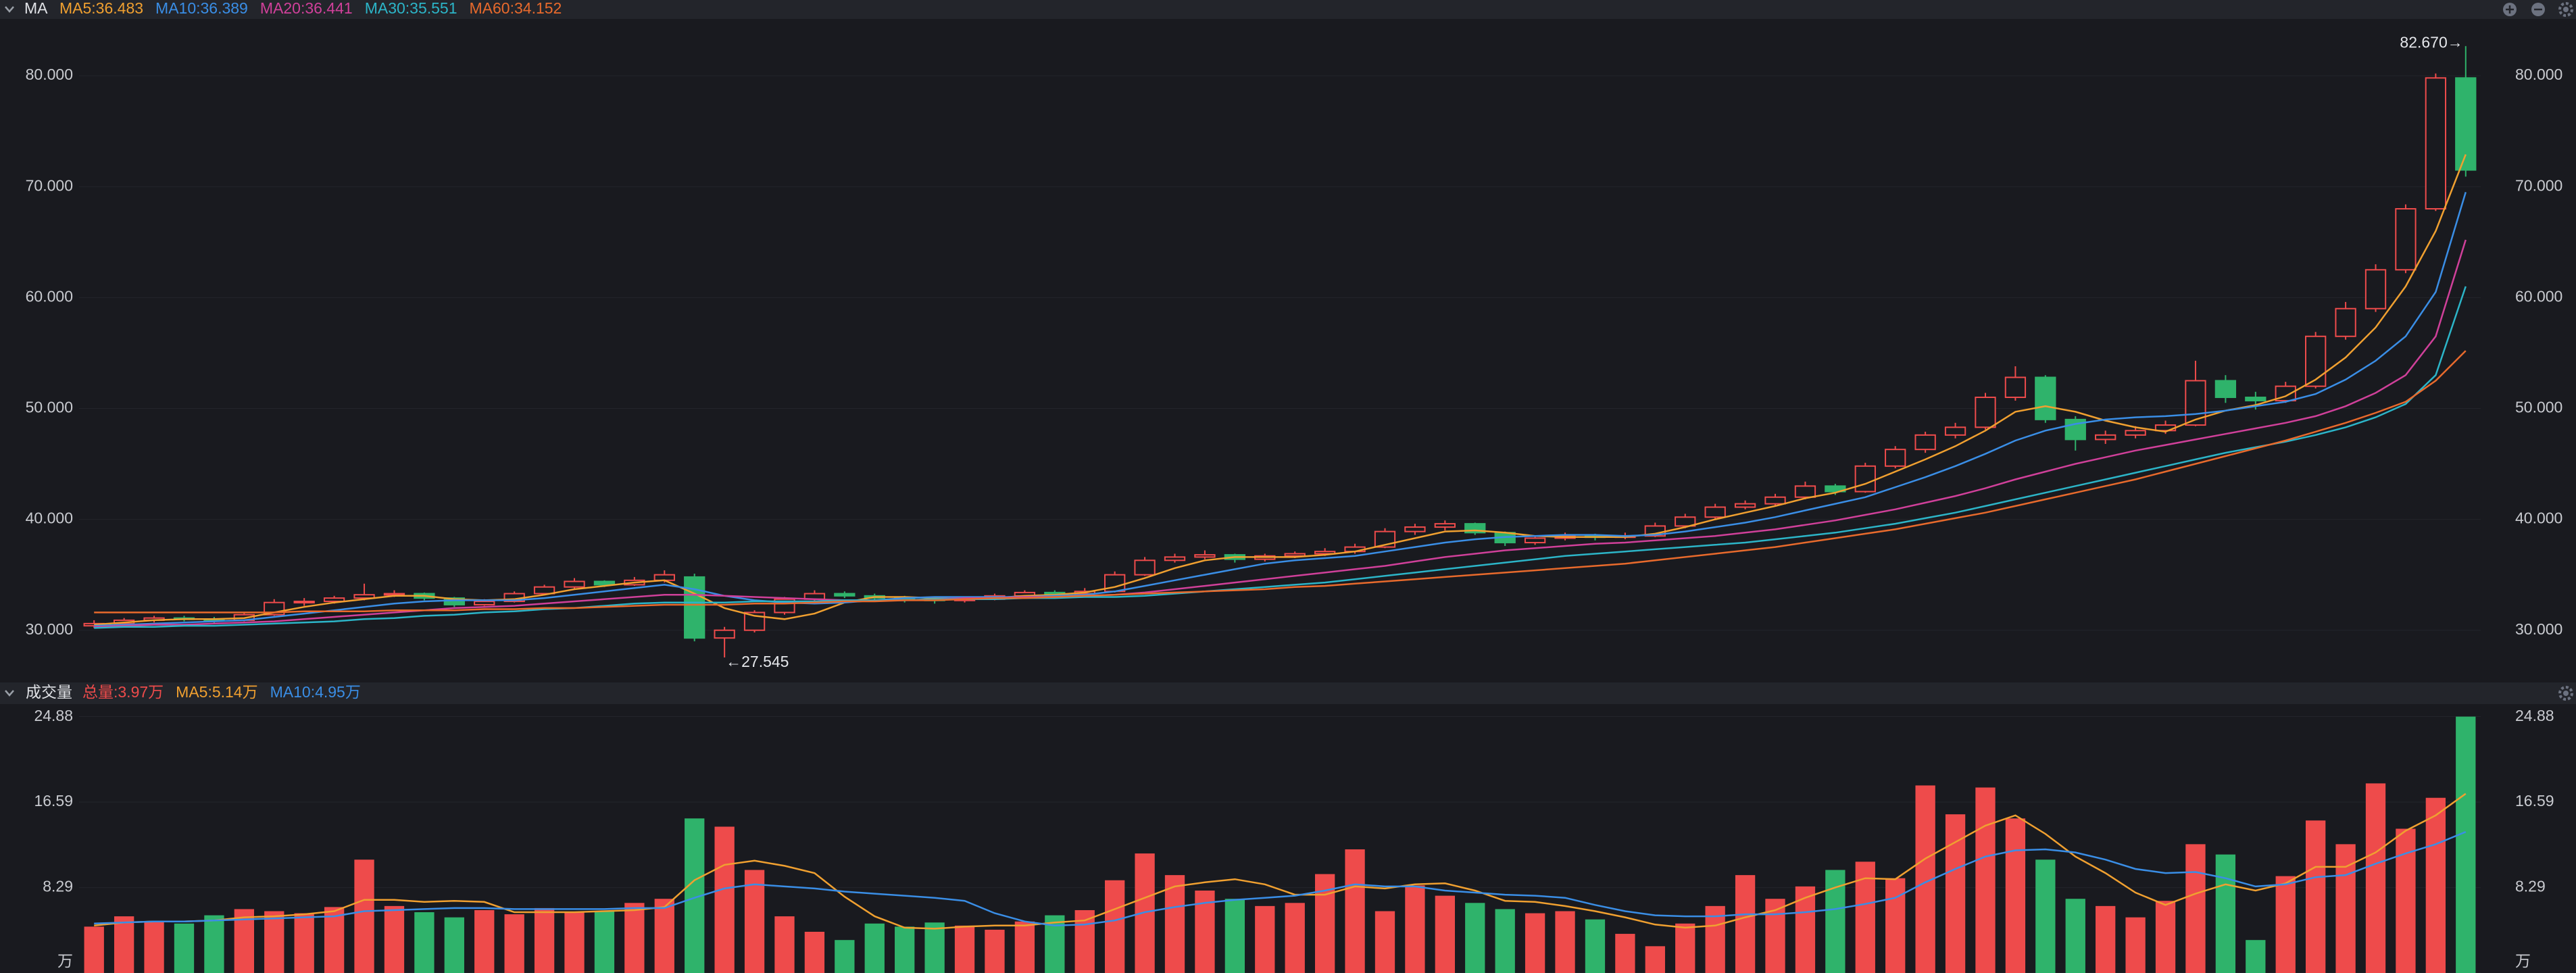  Describe the element at coordinates (50, 629) in the screenshot. I see `y-tick-label: 30.000` at that location.